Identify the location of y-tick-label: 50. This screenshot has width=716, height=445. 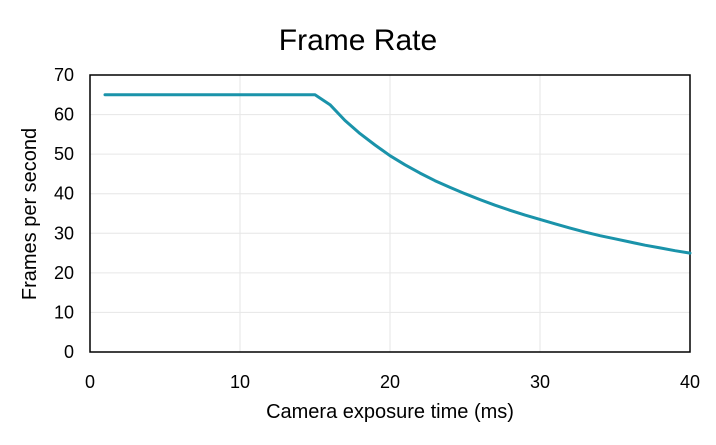
(64, 154).